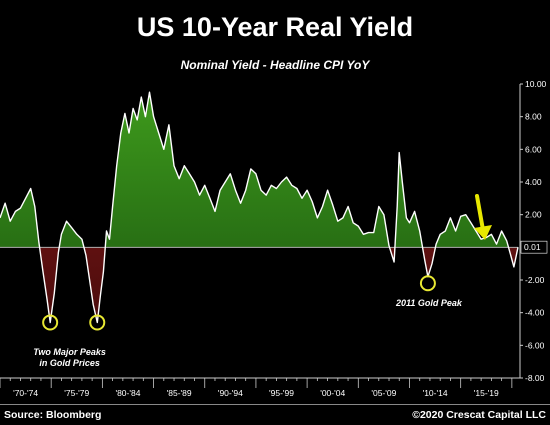 This screenshot has width=550, height=425. Describe the element at coordinates (535, 280) in the screenshot. I see `y-tick-label: -2.00` at that location.